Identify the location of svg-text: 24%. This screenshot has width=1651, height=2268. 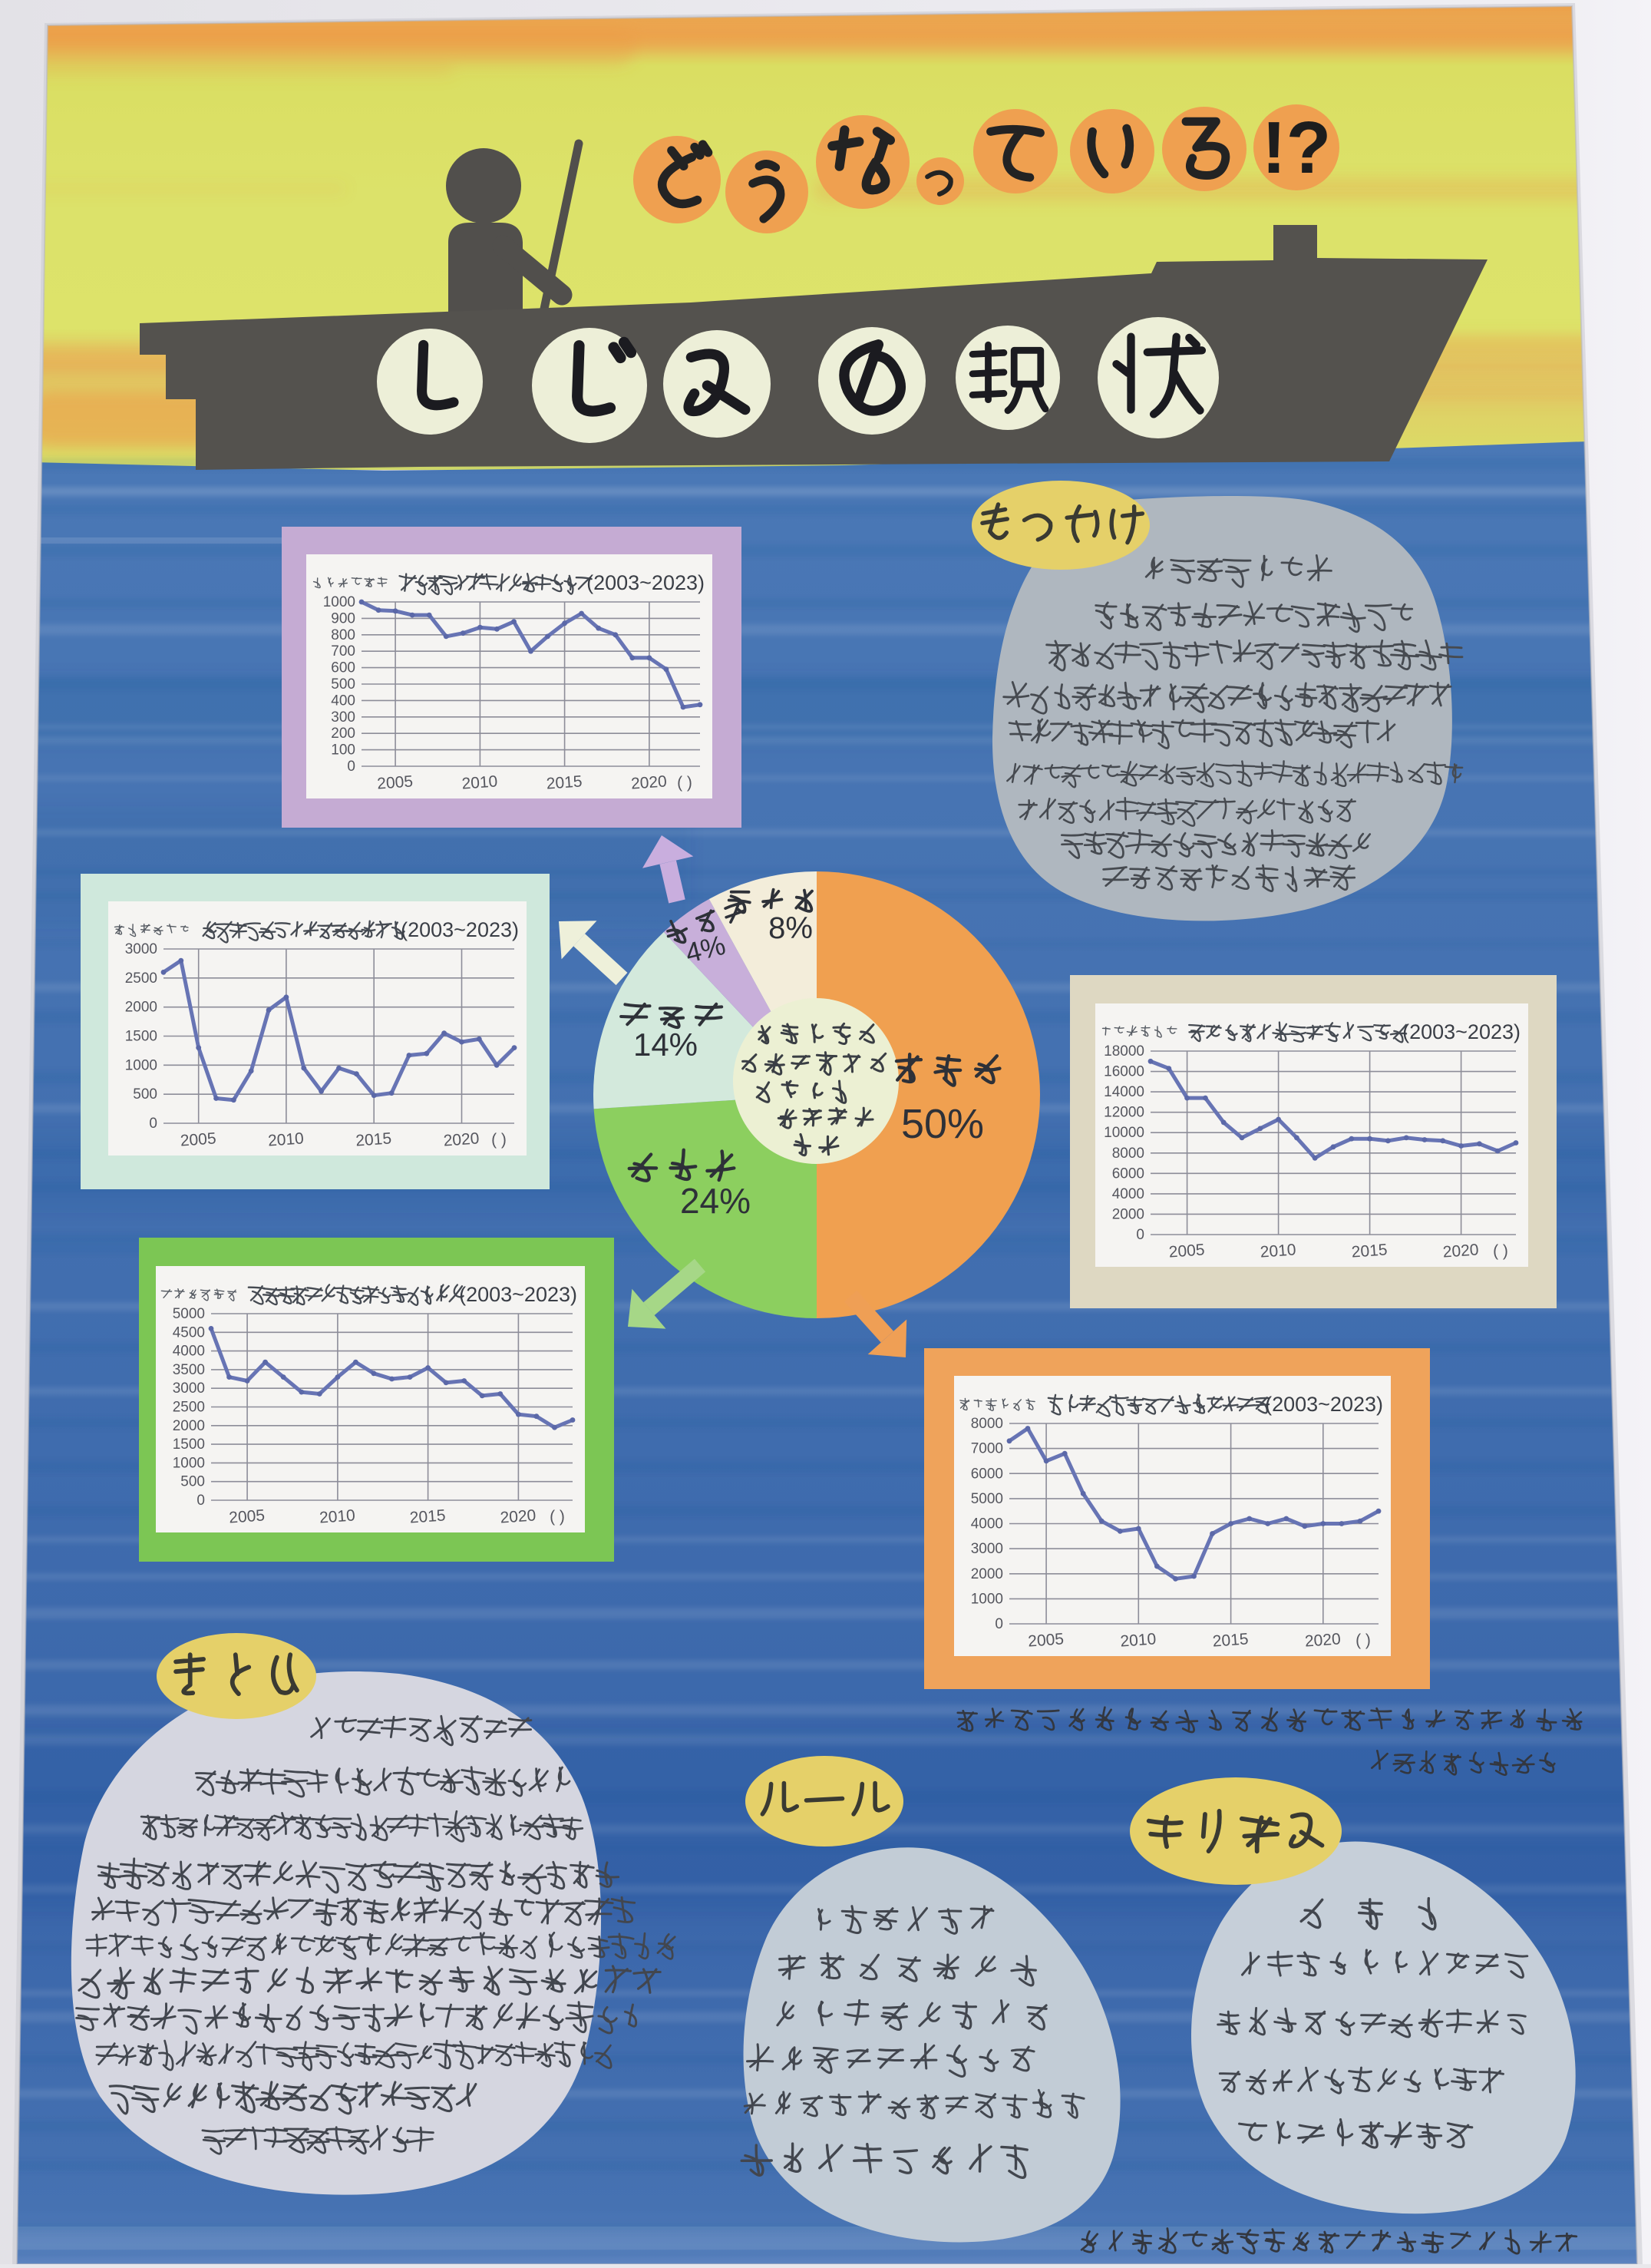
(715, 1201).